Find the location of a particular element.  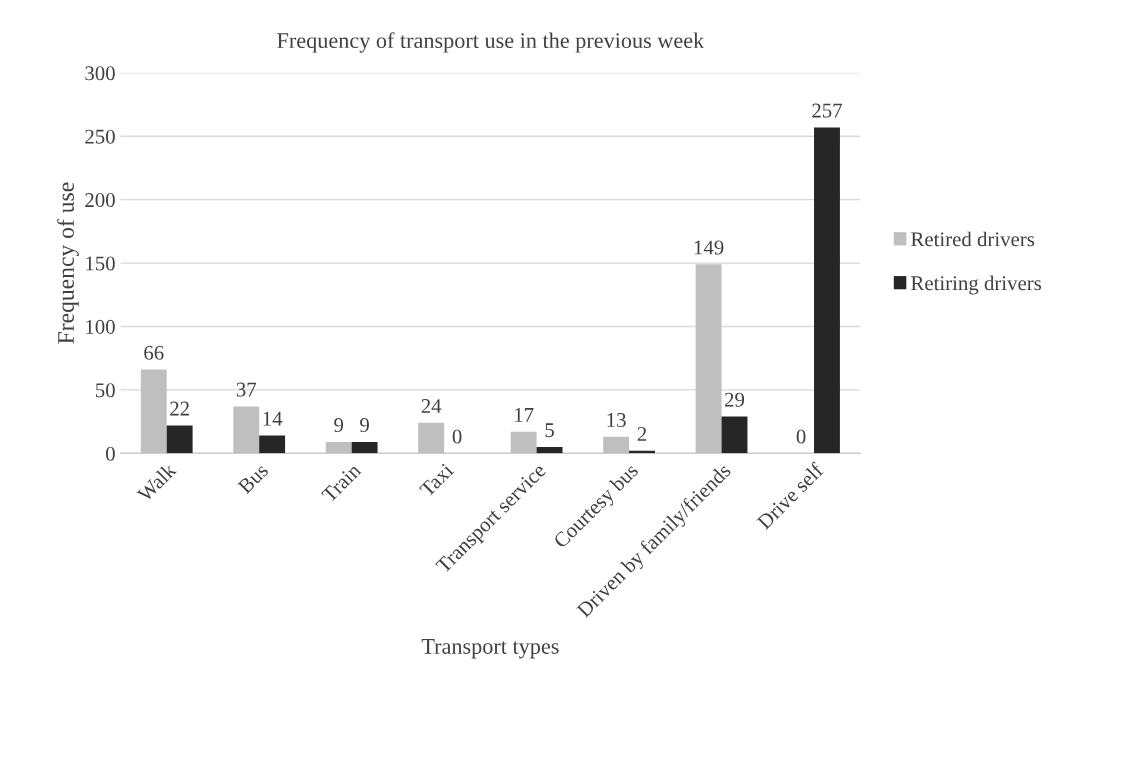

data-label: 24 is located at coordinates (431, 406).